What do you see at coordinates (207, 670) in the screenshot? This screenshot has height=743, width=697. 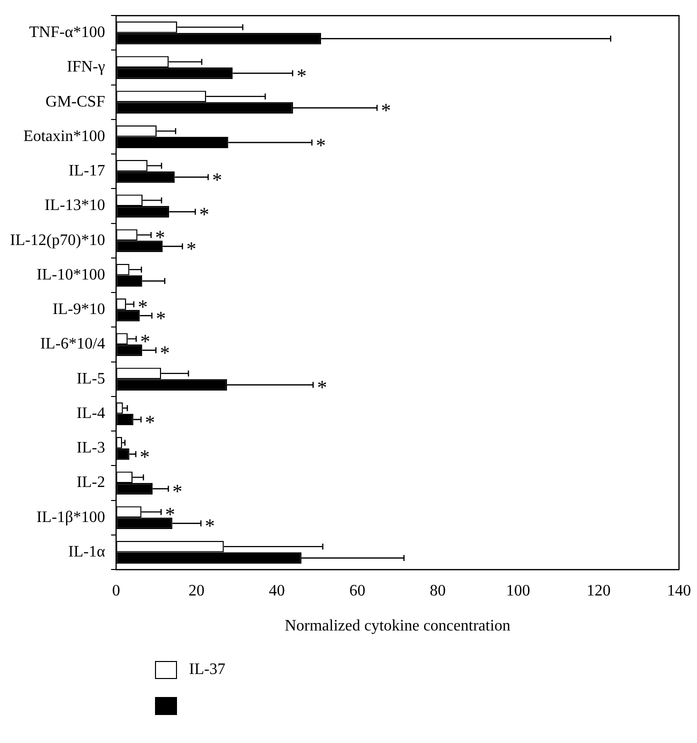 I see `text: IL-37` at bounding box center [207, 670].